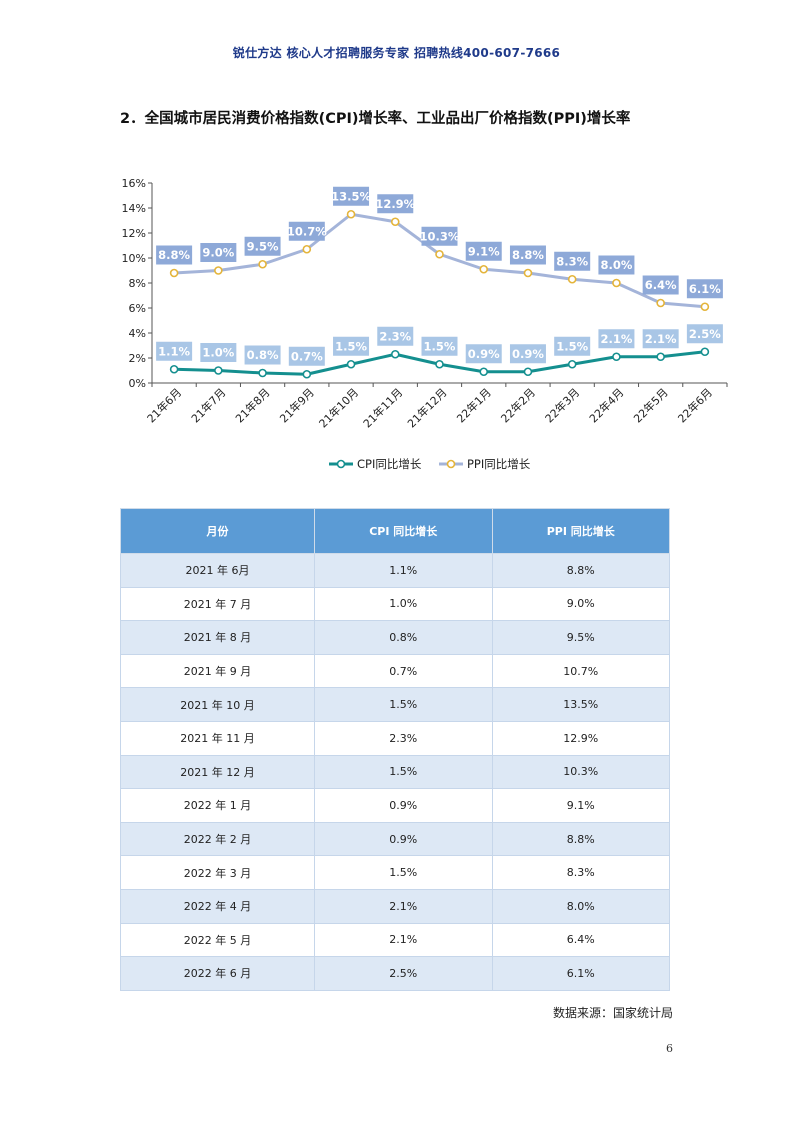  What do you see at coordinates (217, 531) in the screenshot?
I see `header-month: 月份` at bounding box center [217, 531].